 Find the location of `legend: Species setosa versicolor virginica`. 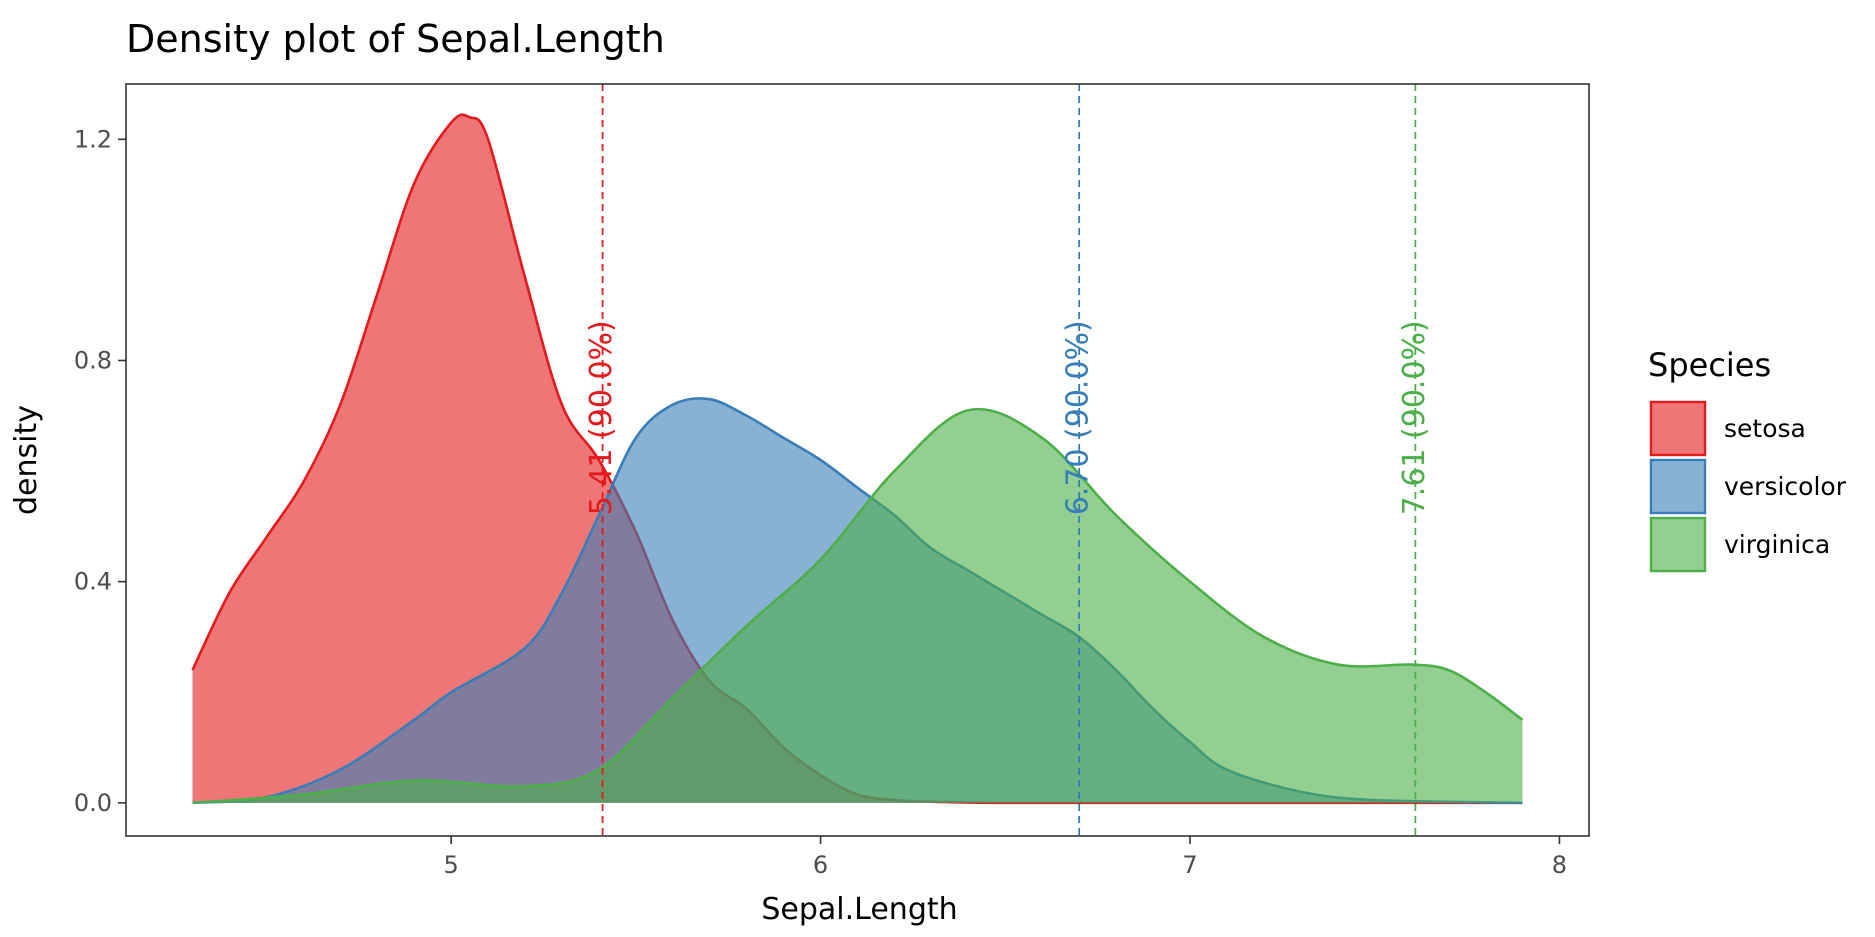

legend: Species setosa versicolor virginica is located at coordinates (1747, 459).